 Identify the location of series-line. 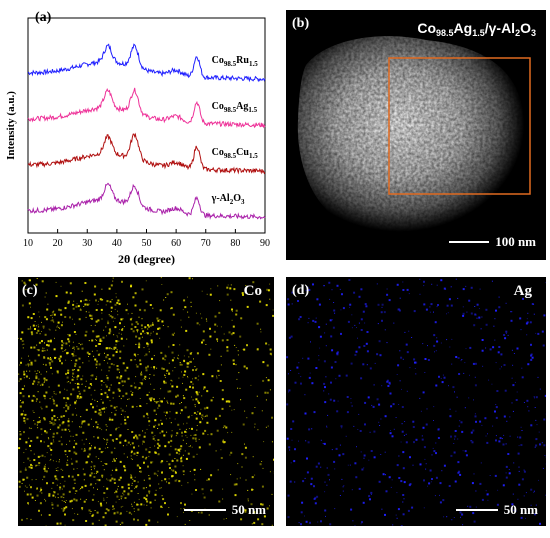
(146, 153).